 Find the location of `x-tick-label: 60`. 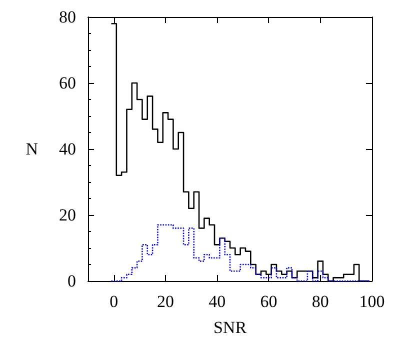

x-tick-label: 60 is located at coordinates (269, 301).